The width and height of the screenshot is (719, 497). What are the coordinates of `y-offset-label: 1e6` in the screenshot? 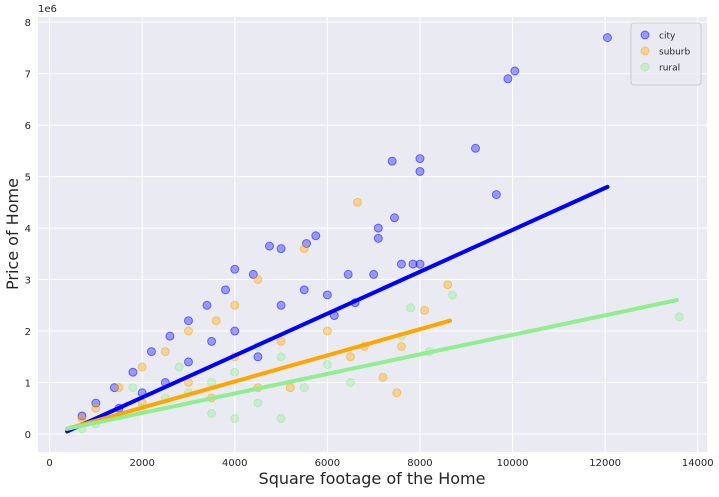 It's located at (47, 9).